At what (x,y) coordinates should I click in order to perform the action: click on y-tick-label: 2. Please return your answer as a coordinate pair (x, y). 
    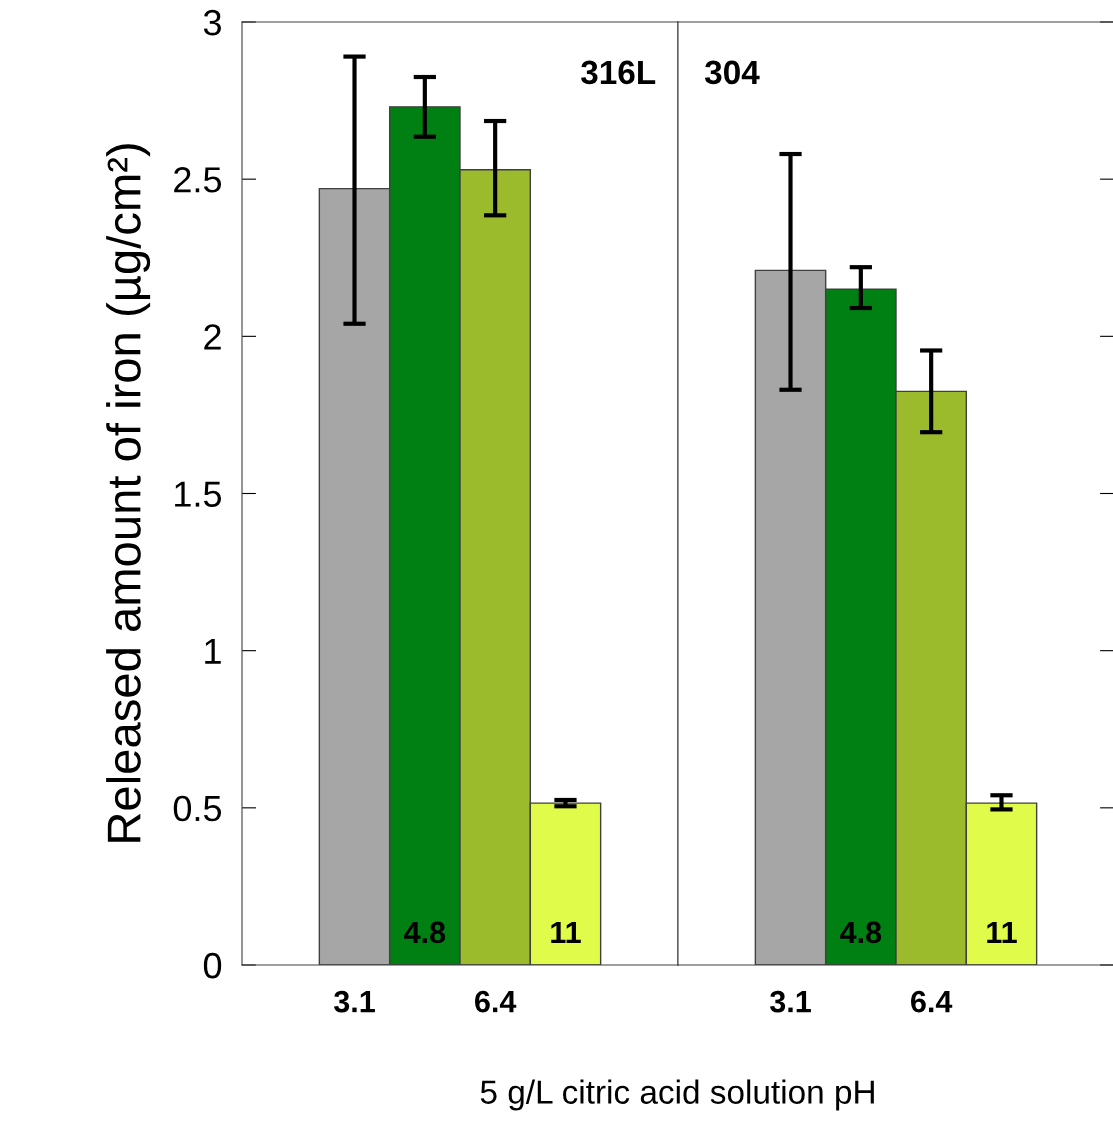
    Looking at the image, I should click on (212, 337).